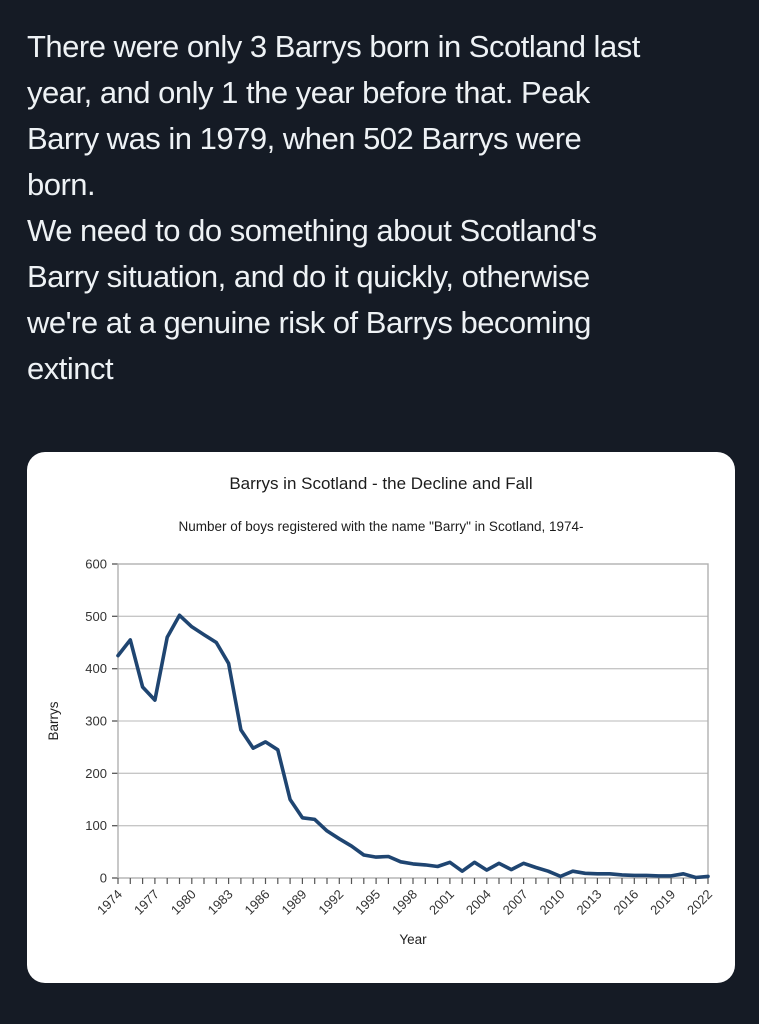 Image resolution: width=759 pixels, height=1024 pixels. I want to click on y-tick-label: 600, so click(96, 564).